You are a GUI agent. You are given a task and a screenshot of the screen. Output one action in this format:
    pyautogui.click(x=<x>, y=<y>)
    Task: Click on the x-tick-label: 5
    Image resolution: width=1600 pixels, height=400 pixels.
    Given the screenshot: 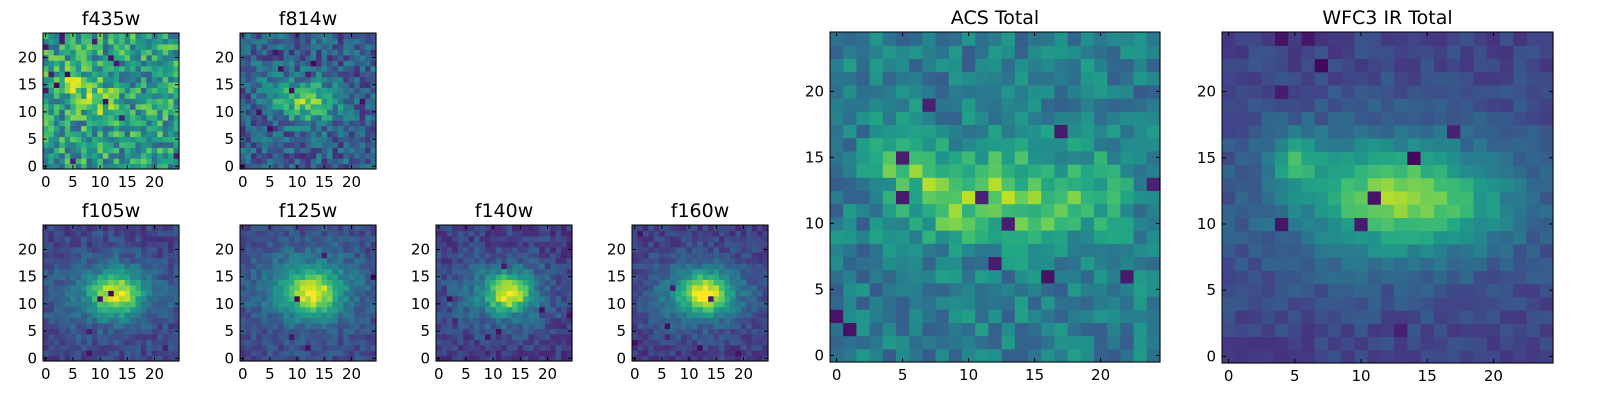 What is the action you would take?
    pyautogui.click(x=662, y=374)
    